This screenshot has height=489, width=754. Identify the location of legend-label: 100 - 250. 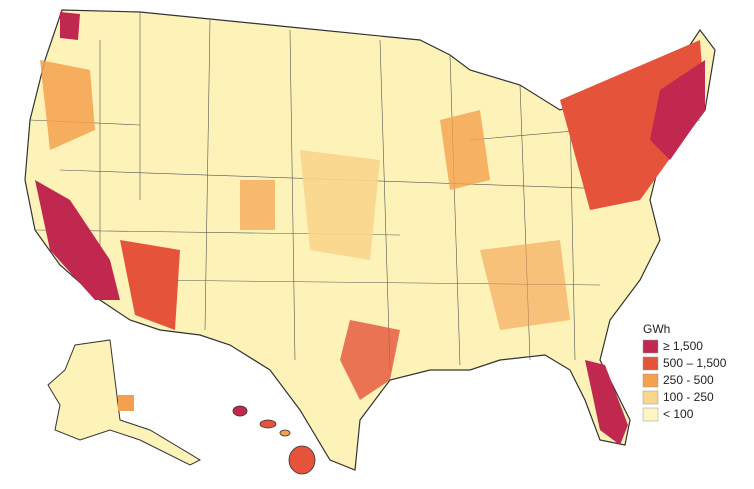
(688, 397).